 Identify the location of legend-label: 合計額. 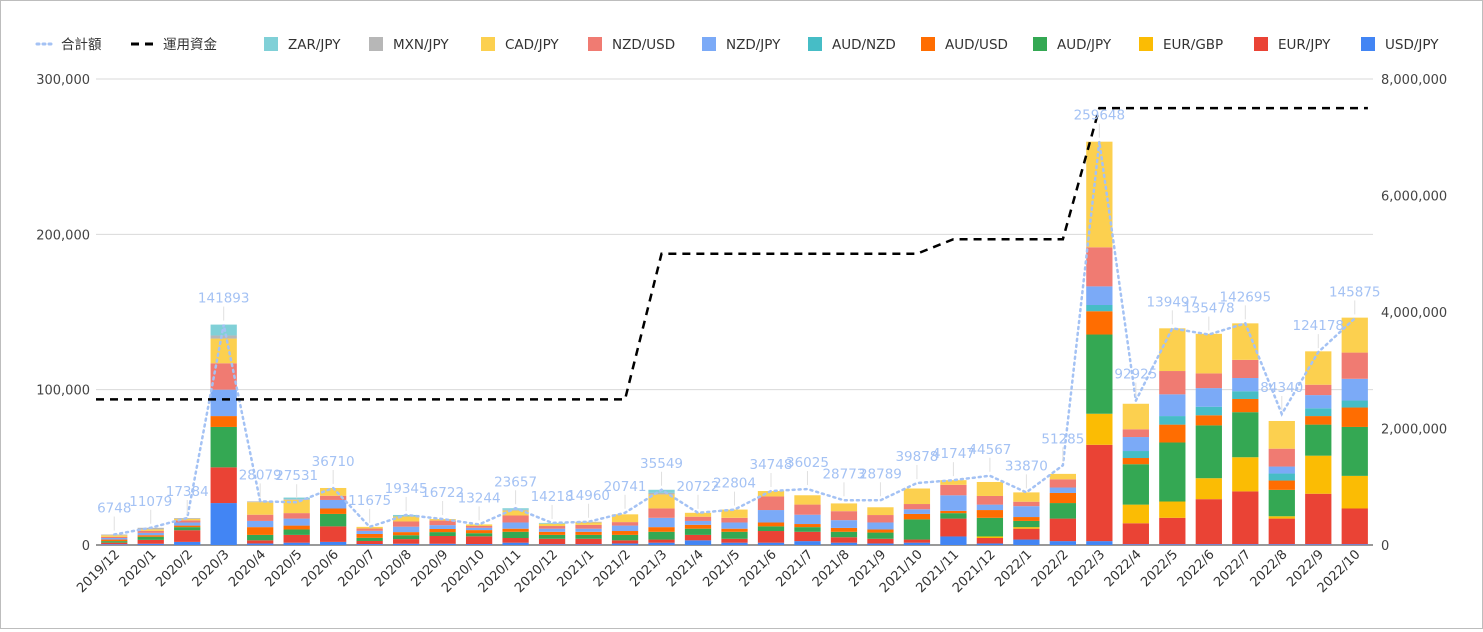
(81, 45).